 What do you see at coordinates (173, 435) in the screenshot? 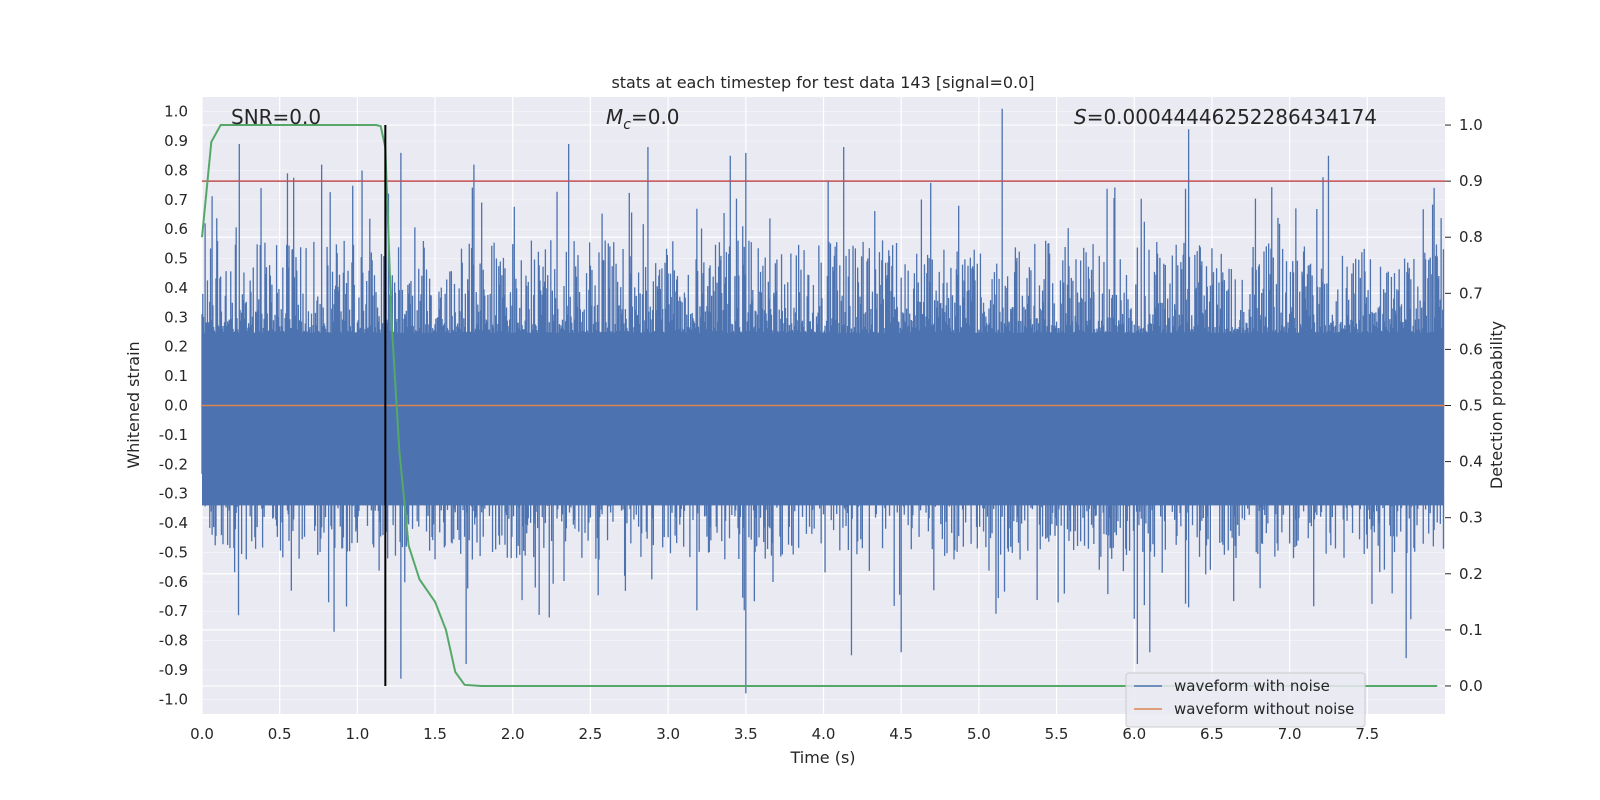
I see `y-tick-label: -0.1` at bounding box center [173, 435].